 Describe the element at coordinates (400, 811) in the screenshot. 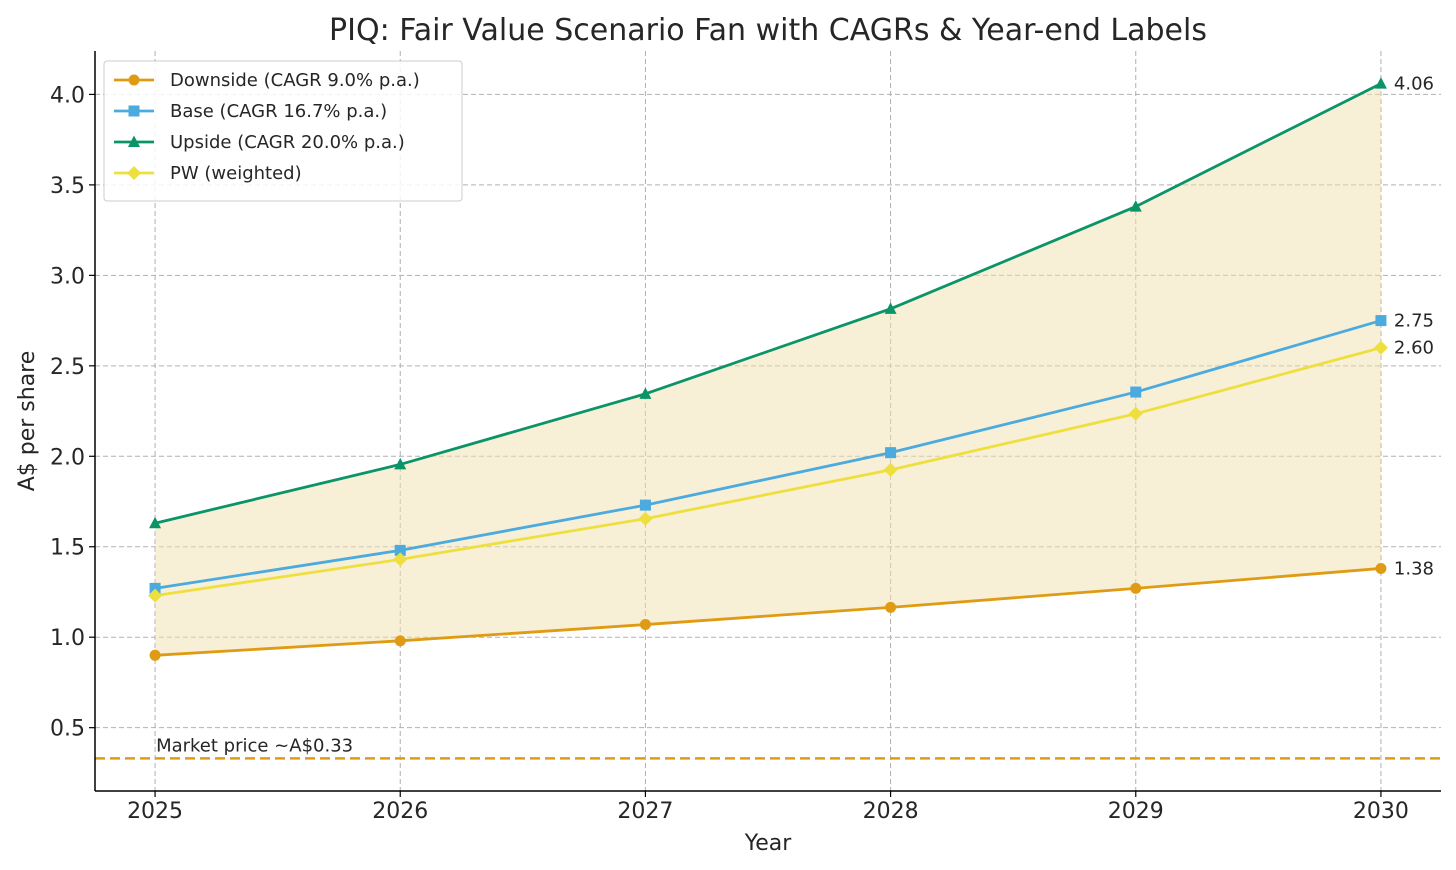

I see `x-tick-label: 2026` at that location.